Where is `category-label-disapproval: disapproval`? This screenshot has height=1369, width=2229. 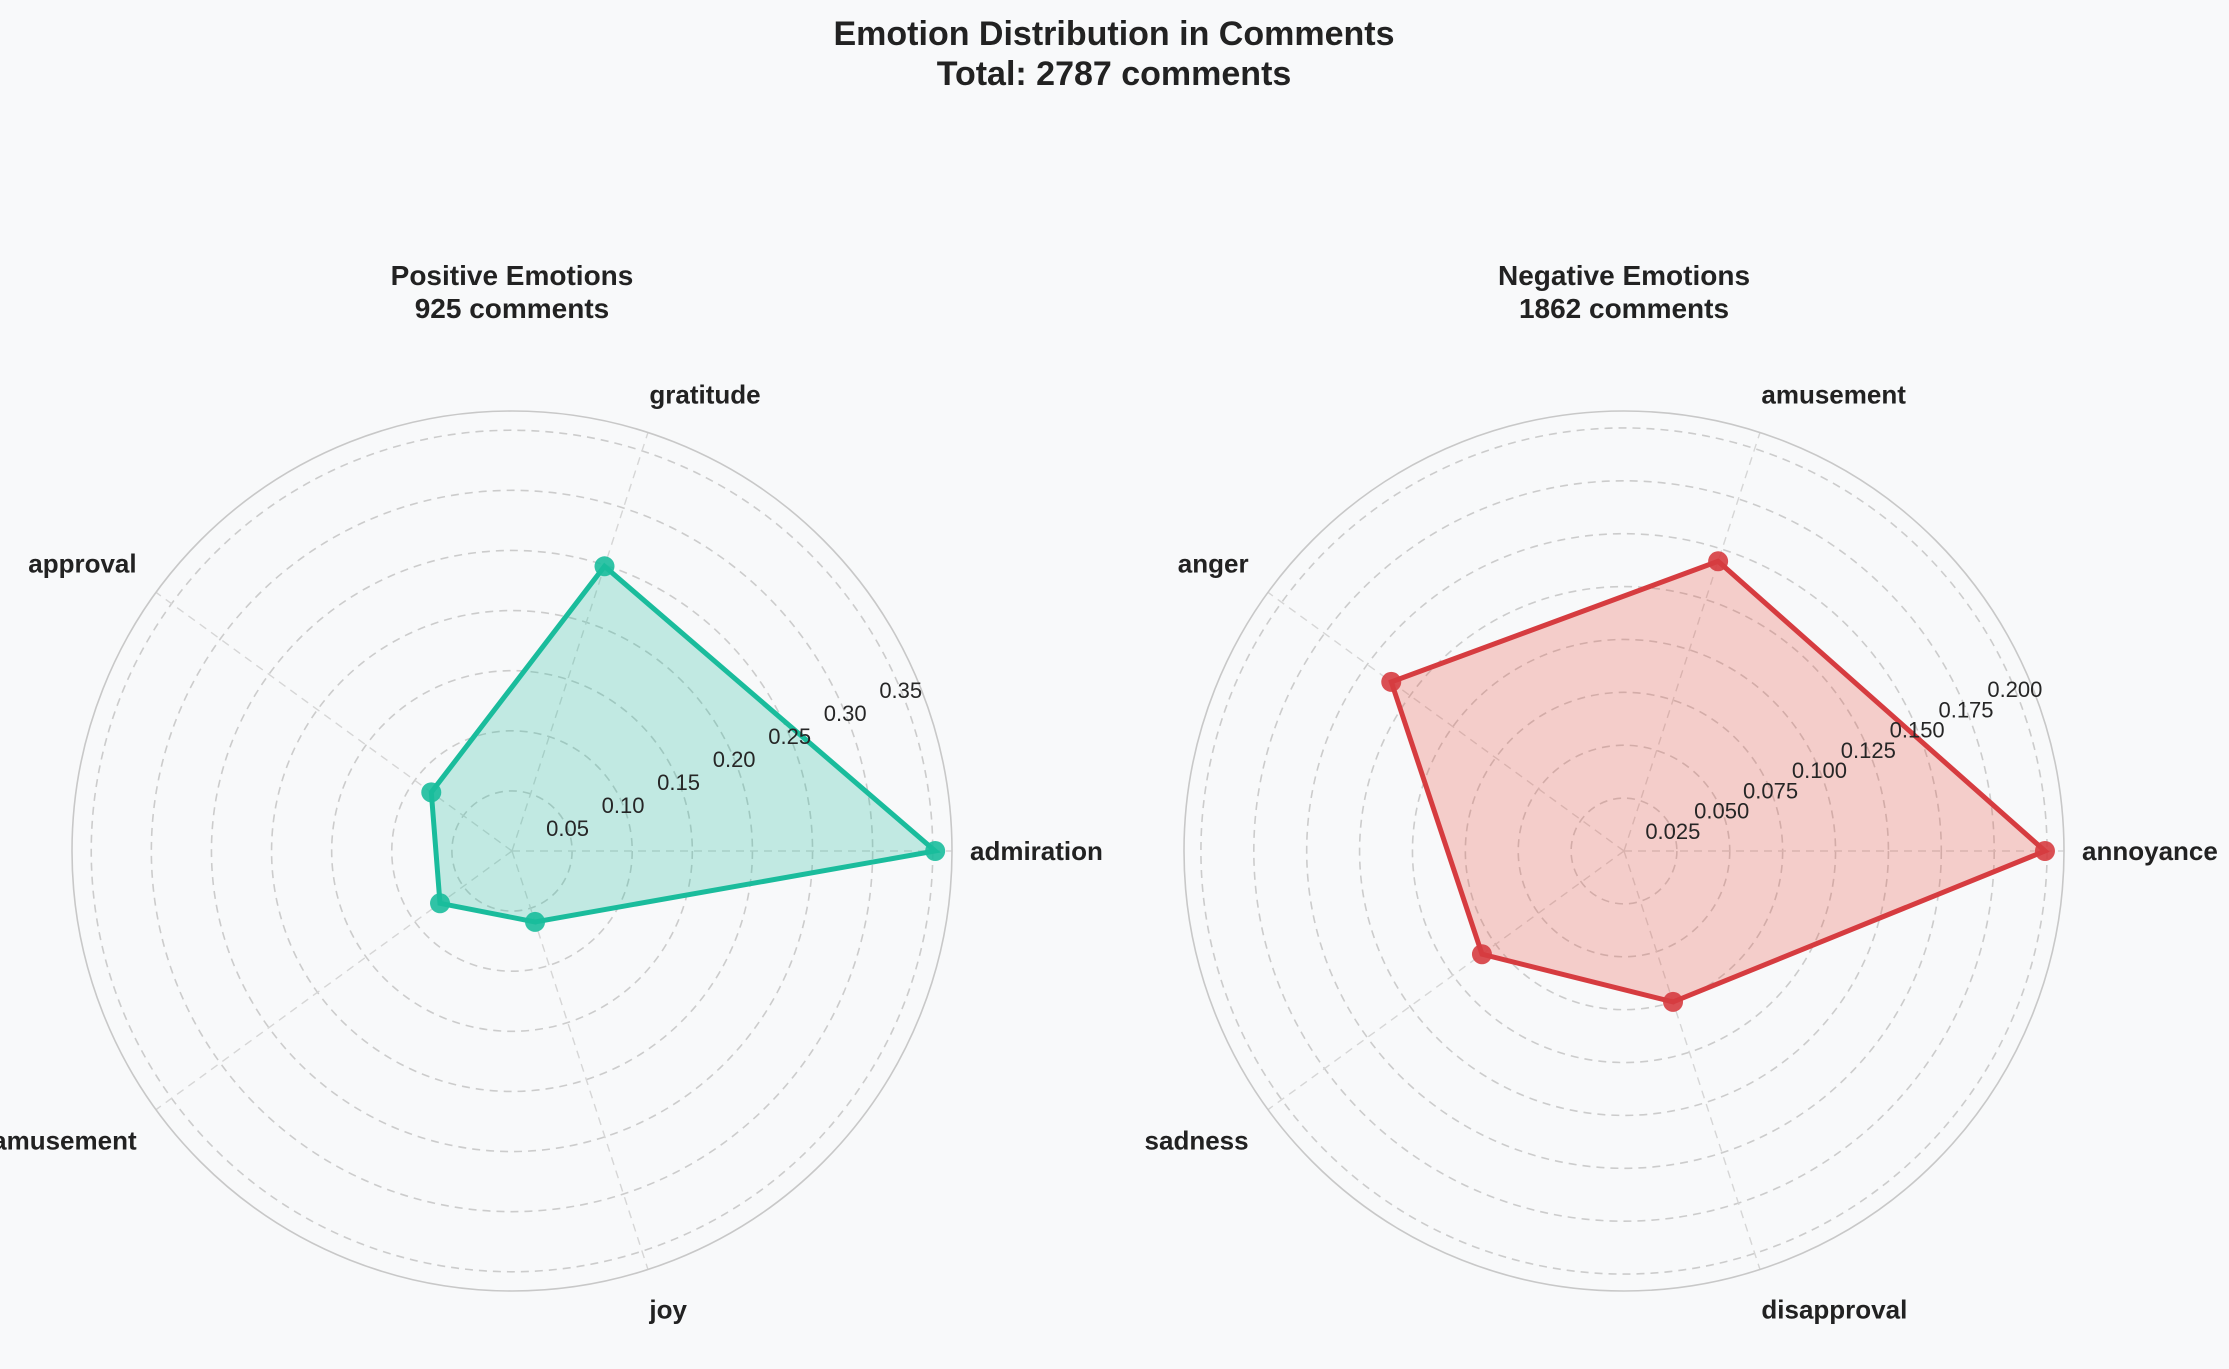 category-label-disapproval: disapproval is located at coordinates (1834, 1309).